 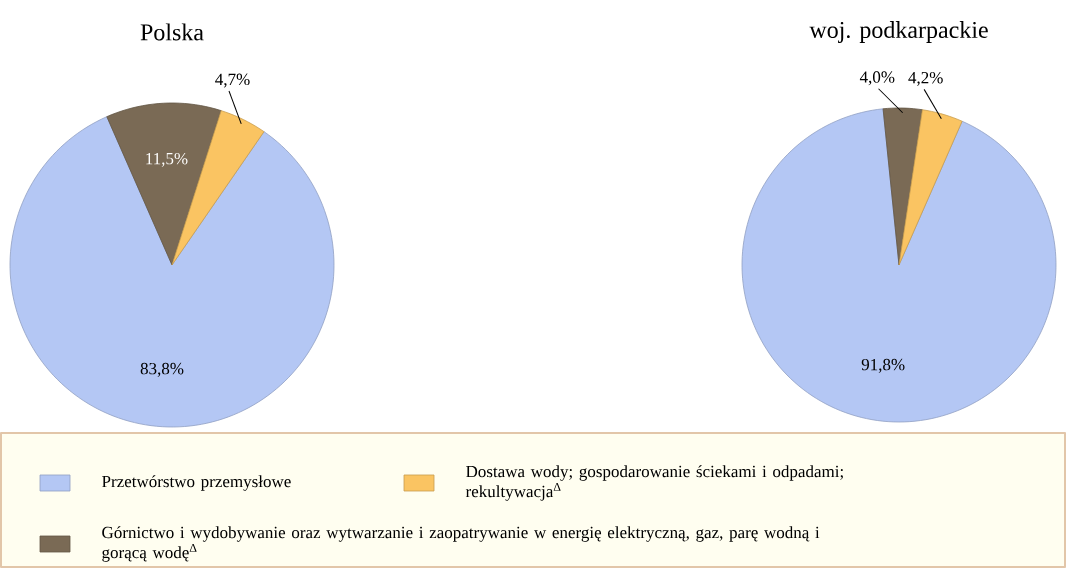 What do you see at coordinates (172, 32) in the screenshot?
I see `chart-title: Polska` at bounding box center [172, 32].